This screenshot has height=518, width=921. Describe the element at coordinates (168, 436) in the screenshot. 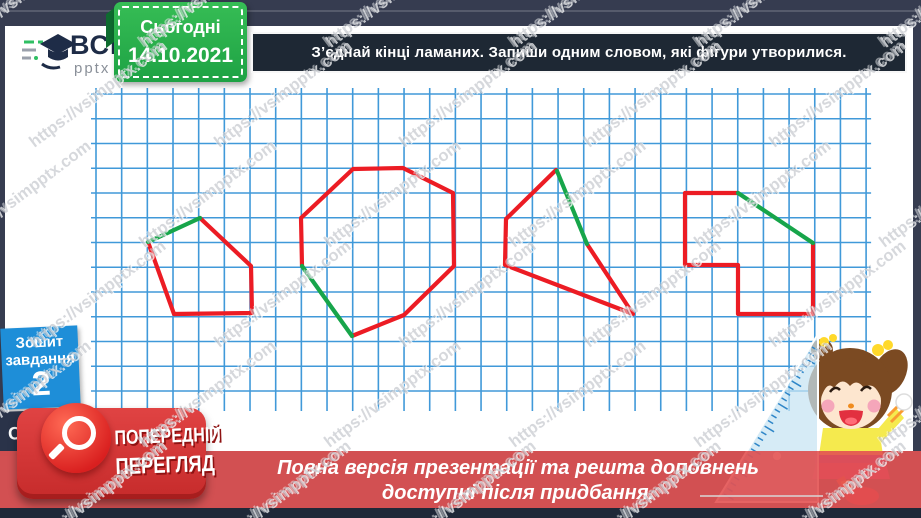

I see `preview-button-line1: ПОПЕРЕДНІЙ` at that location.